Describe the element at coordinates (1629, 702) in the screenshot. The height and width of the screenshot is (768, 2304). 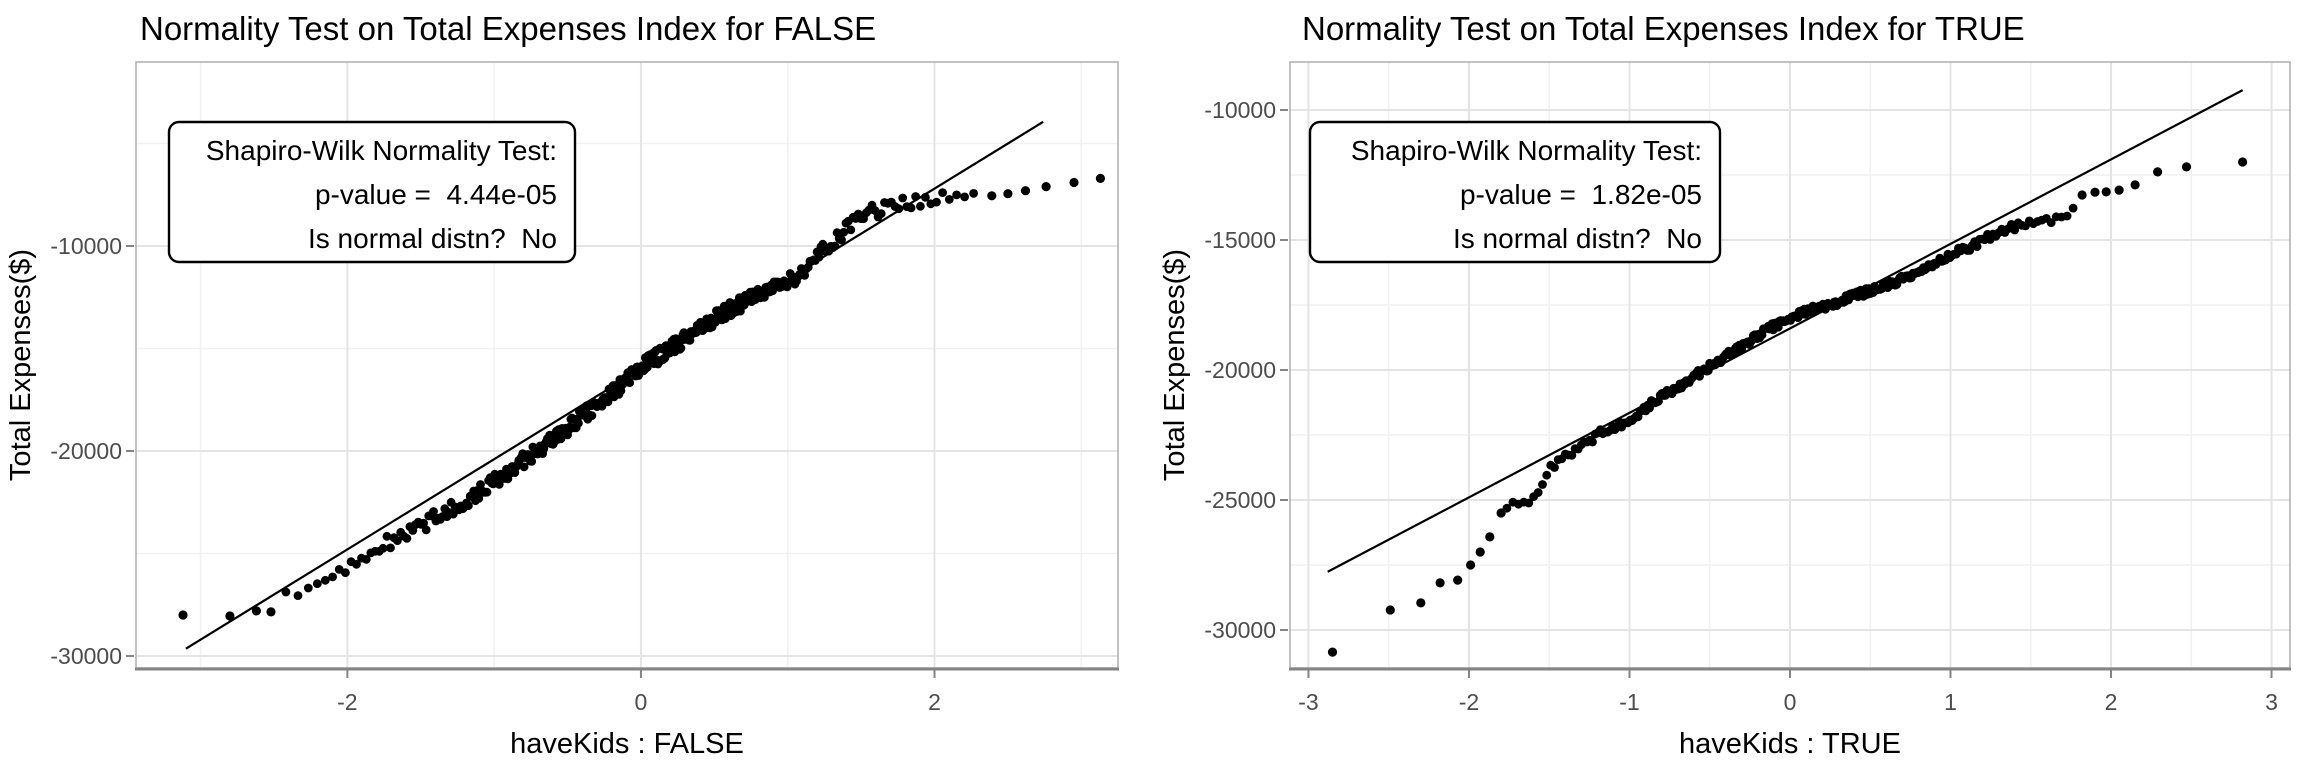
I see `svg-text: -1` at that location.